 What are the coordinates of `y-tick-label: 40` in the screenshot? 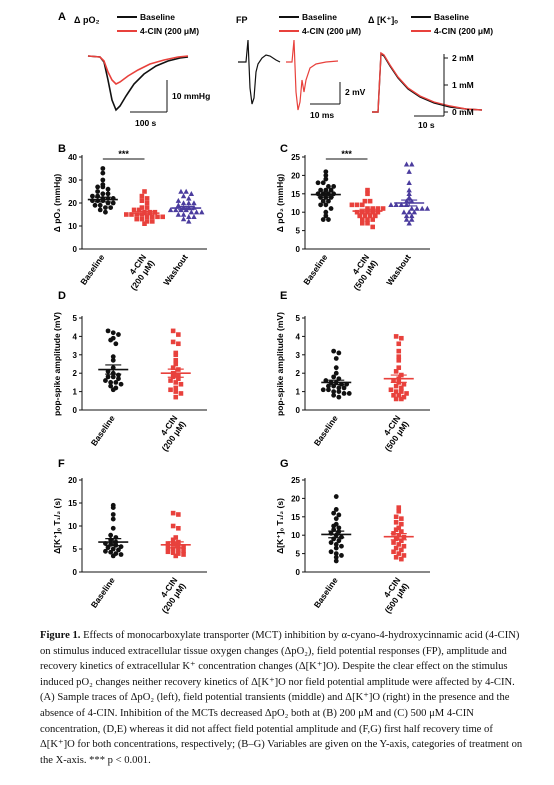 It's located at (72, 157).